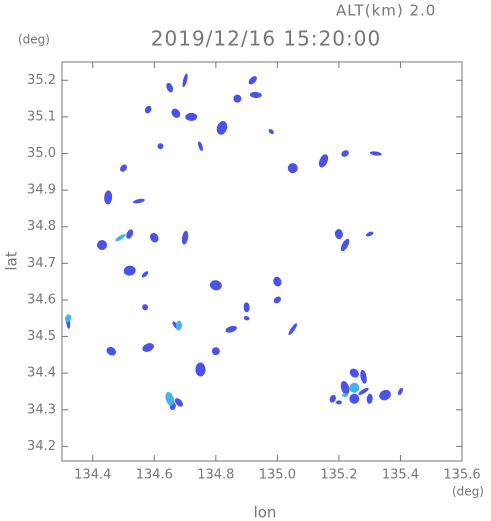  I want to click on x-tick-label: 134.4, so click(92, 475).